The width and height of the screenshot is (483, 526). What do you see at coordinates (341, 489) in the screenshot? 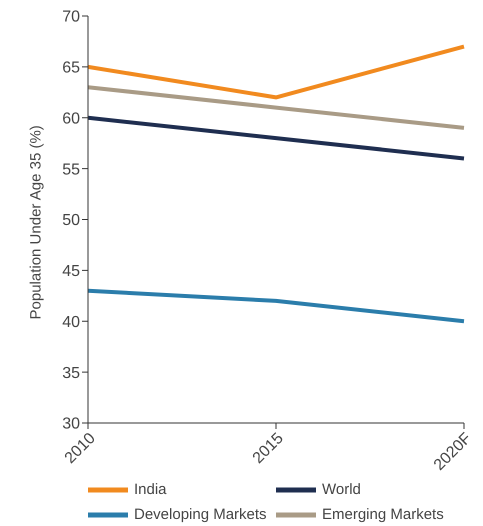
I see `legend-label: World` at bounding box center [341, 489].